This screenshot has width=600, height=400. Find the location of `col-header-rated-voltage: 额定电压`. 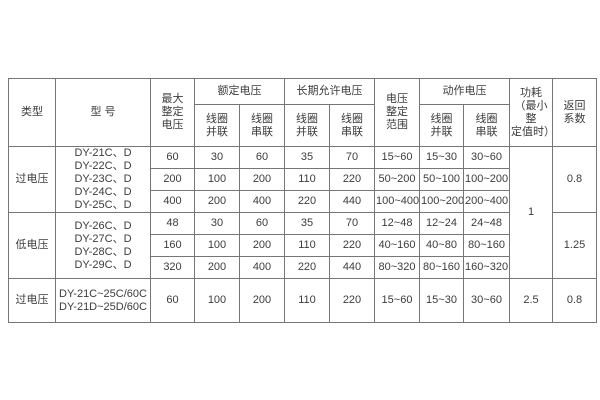

col-header-rated-voltage: 额定电压 is located at coordinates (239, 91).